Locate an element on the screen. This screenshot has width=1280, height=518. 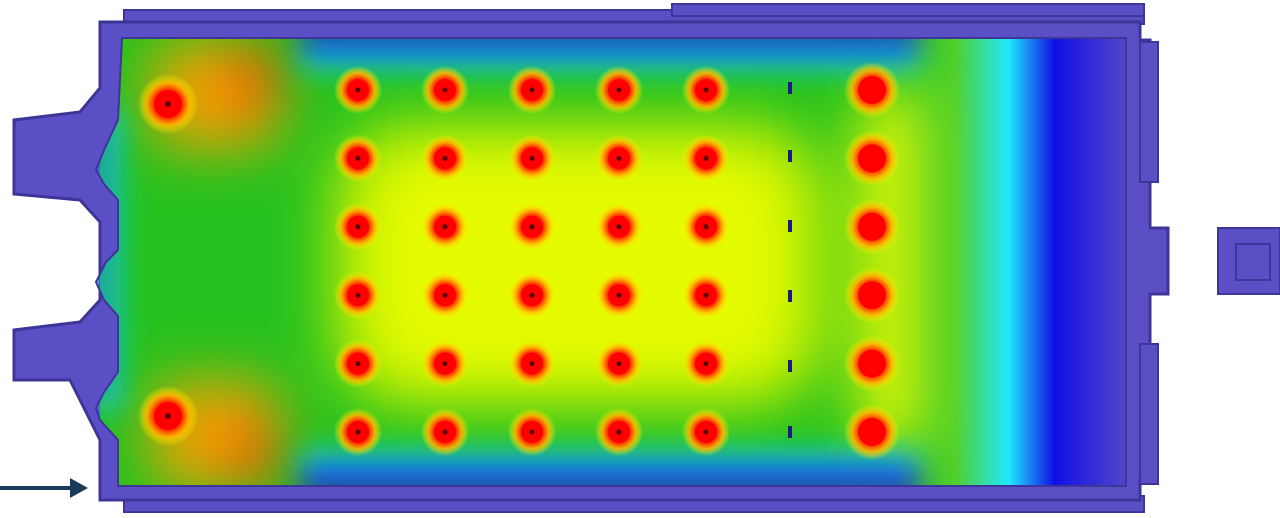
right-arrow-icon is located at coordinates (44, 488).